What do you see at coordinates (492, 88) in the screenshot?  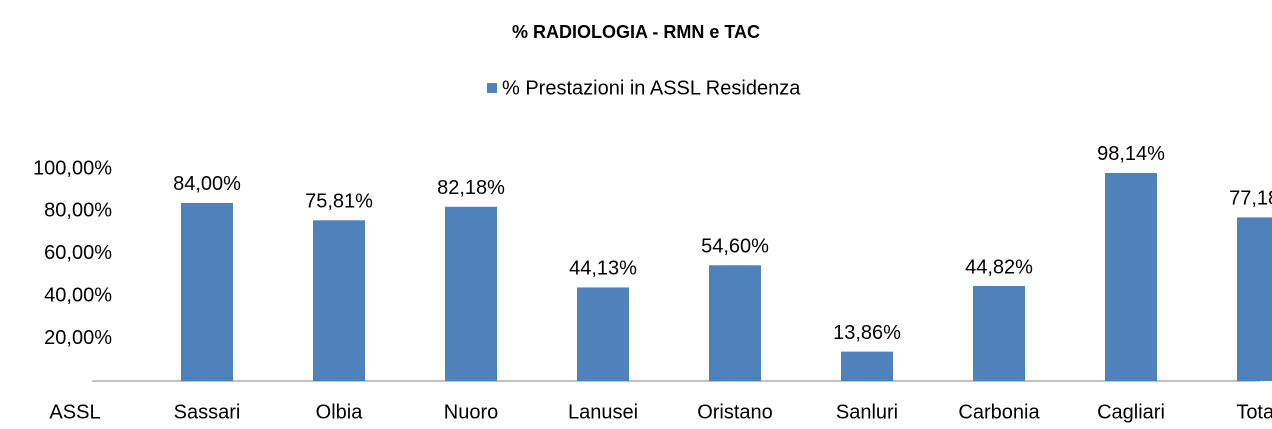 I see `legend-swatch` at bounding box center [492, 88].